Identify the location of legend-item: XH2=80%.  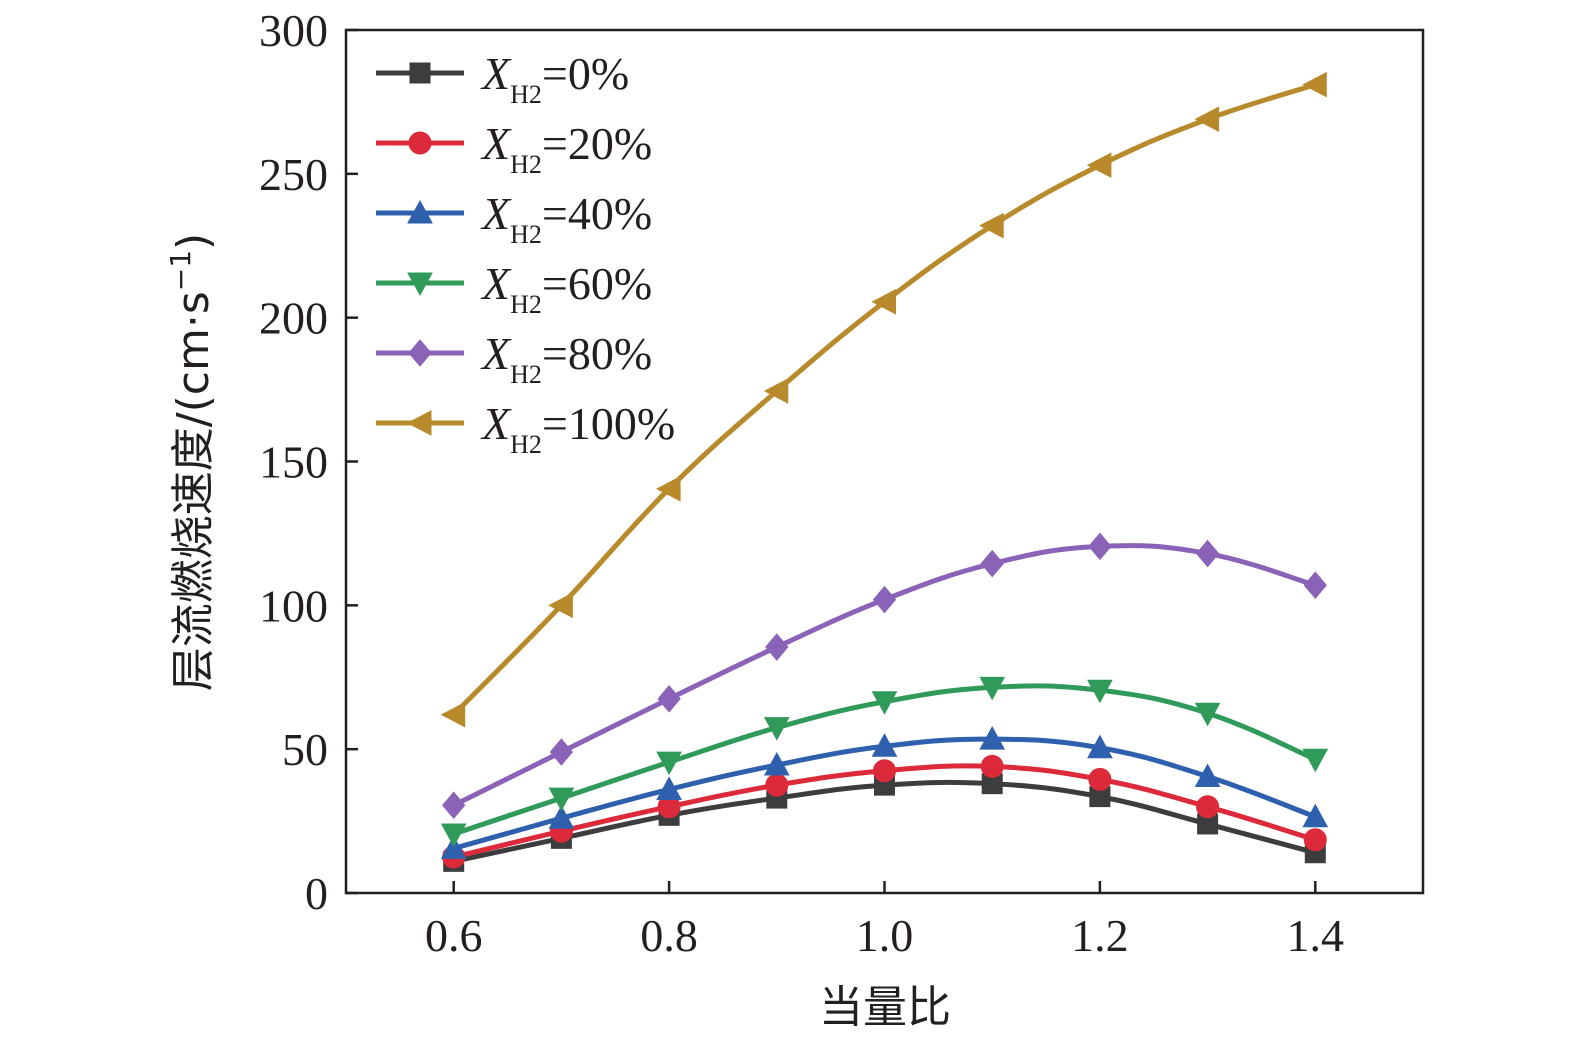
(514, 358).